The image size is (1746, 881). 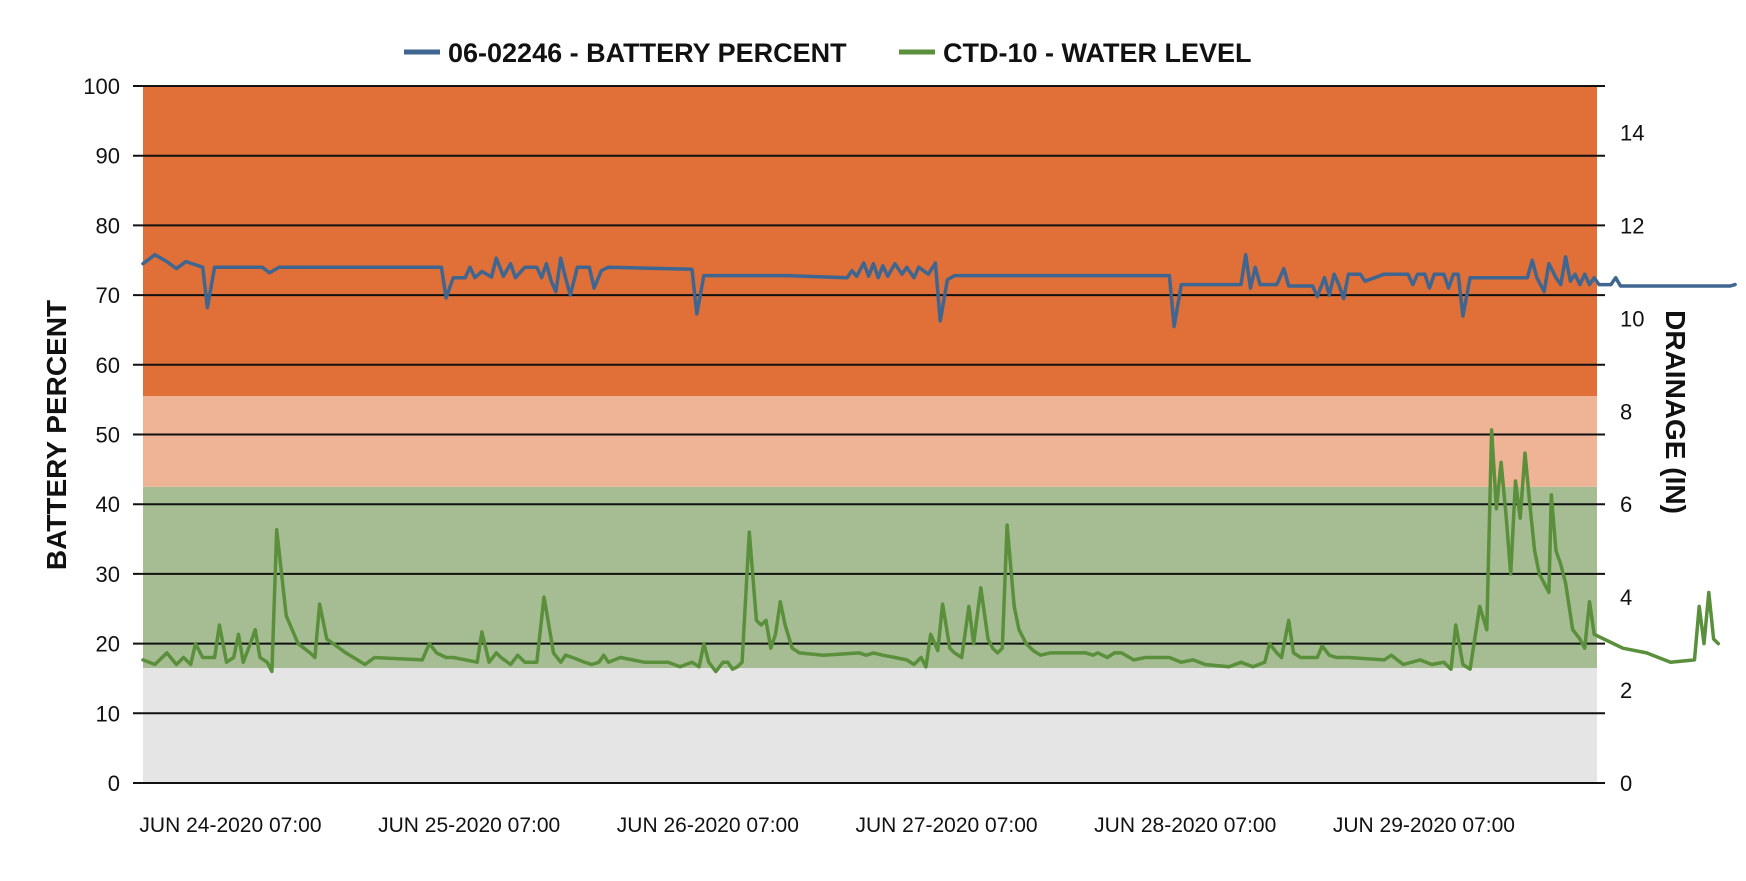 What do you see at coordinates (1675, 412) in the screenshot?
I see `y-axis-right-title: DRAINAGE (IN)` at bounding box center [1675, 412].